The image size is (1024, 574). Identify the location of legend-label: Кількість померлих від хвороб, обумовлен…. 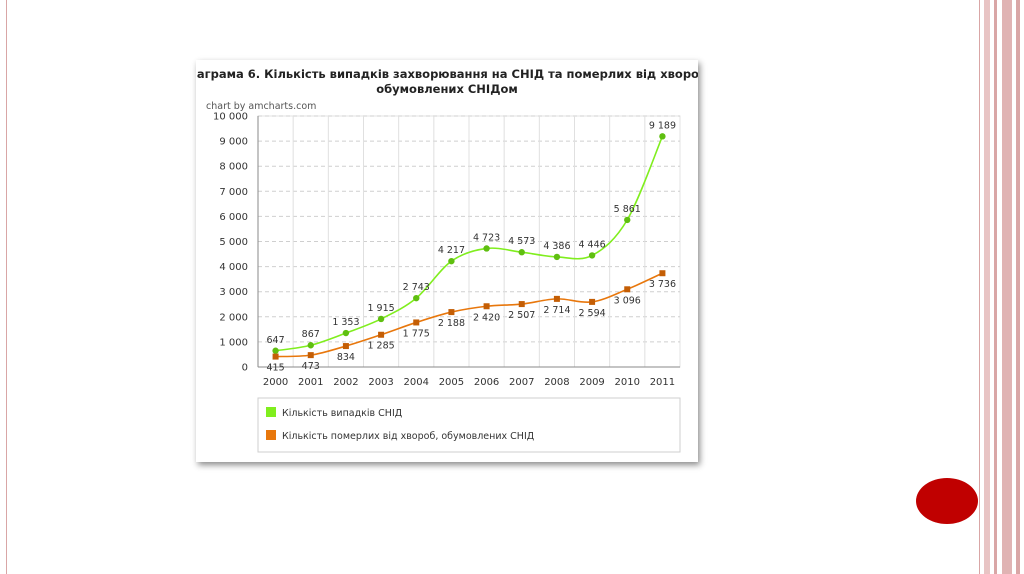
(408, 436).